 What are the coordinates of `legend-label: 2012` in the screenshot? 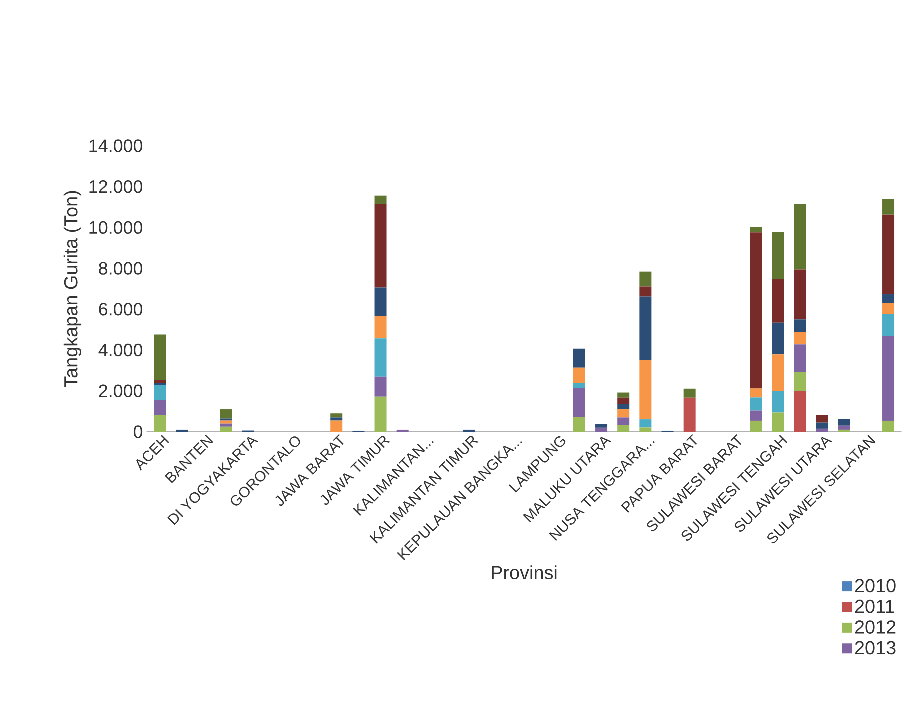 It's located at (875, 627).